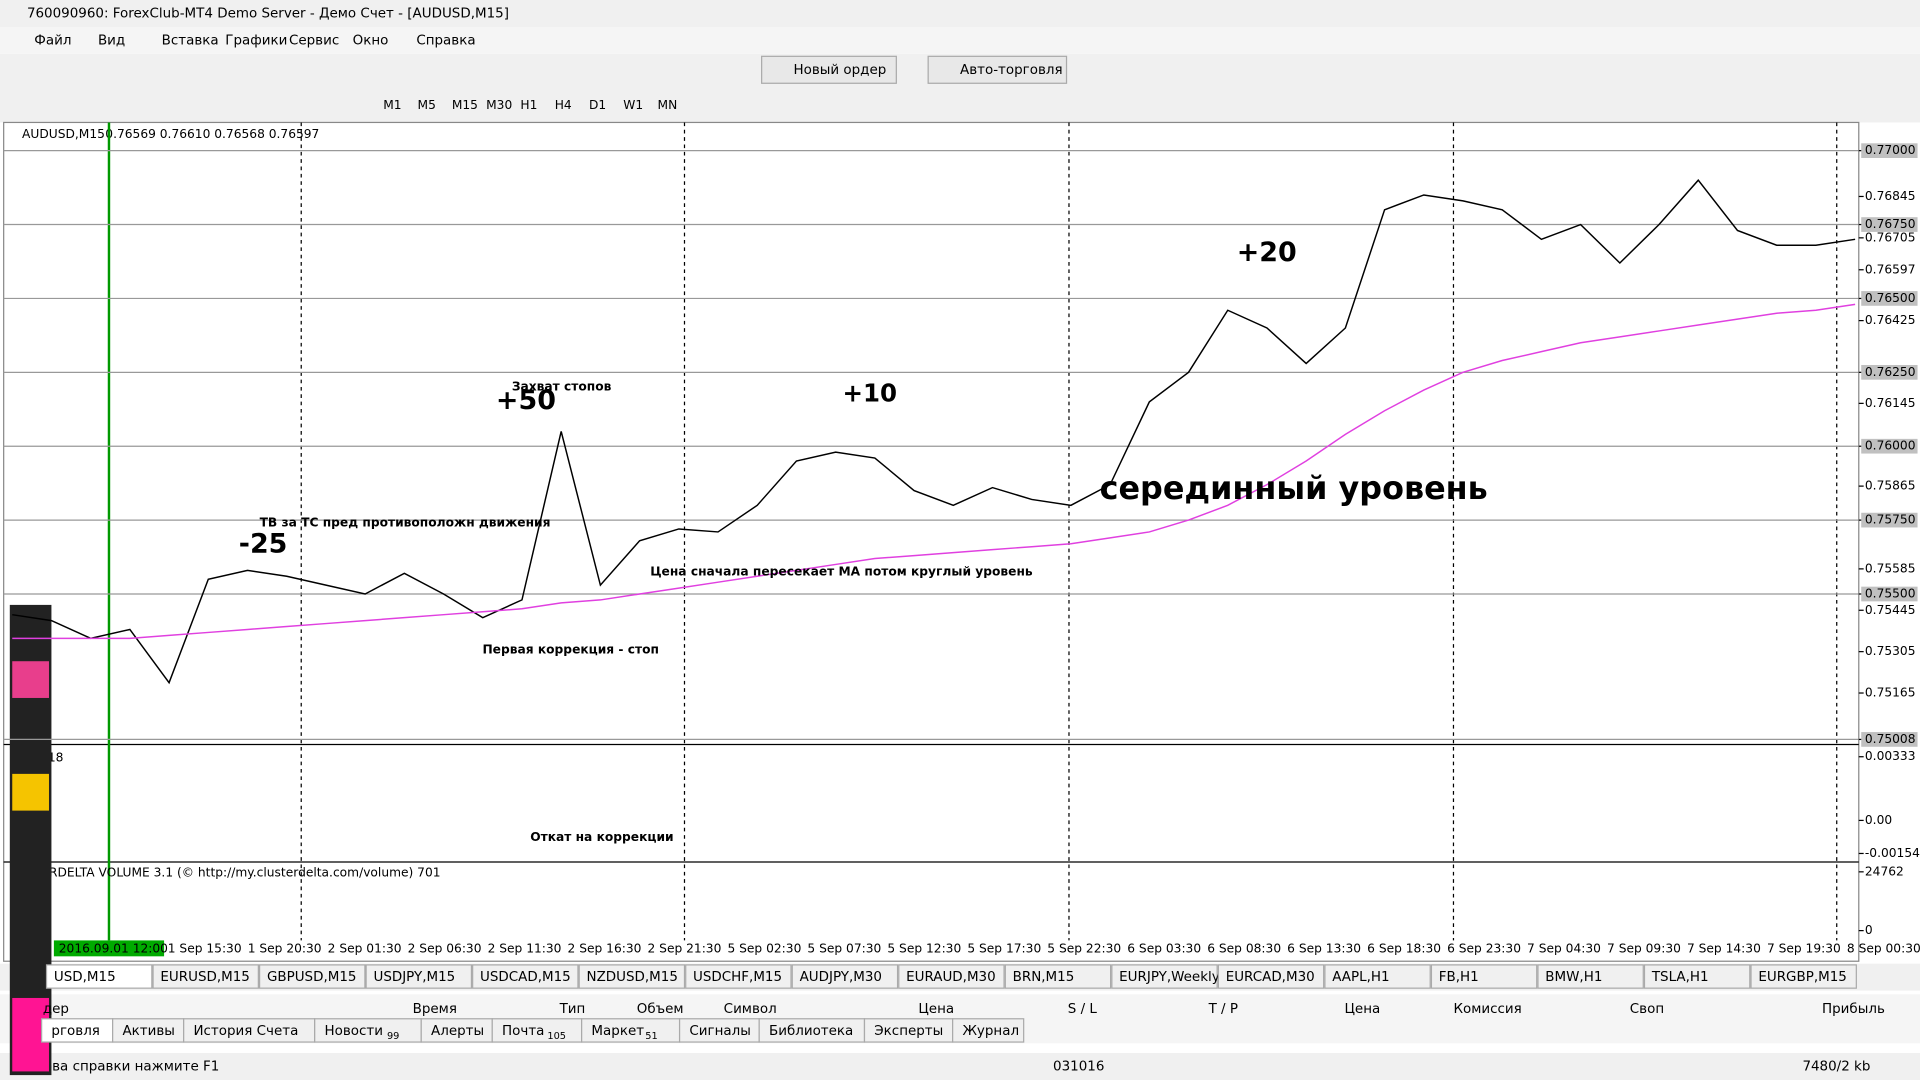 This screenshot has height=1080, width=1920. What do you see at coordinates (556, 1036) in the screenshot?
I see `tab-badge: 105` at bounding box center [556, 1036].